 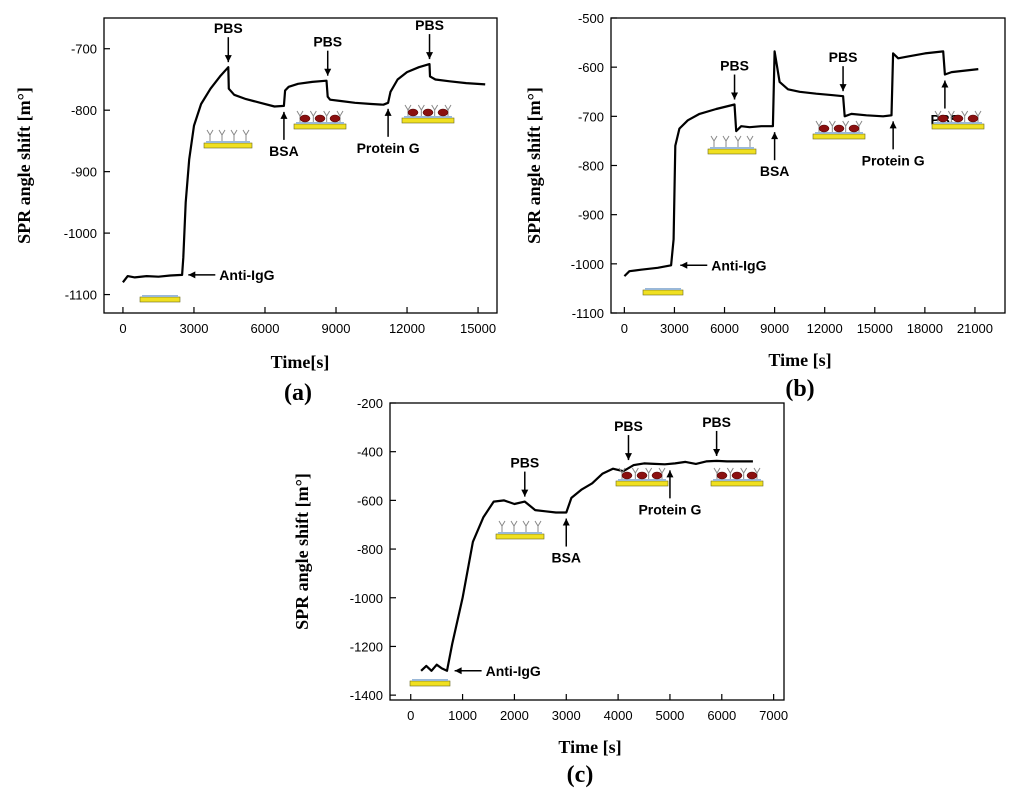 What do you see at coordinates (773, 715) in the screenshot?
I see `x-tick-label: 7000` at bounding box center [773, 715].